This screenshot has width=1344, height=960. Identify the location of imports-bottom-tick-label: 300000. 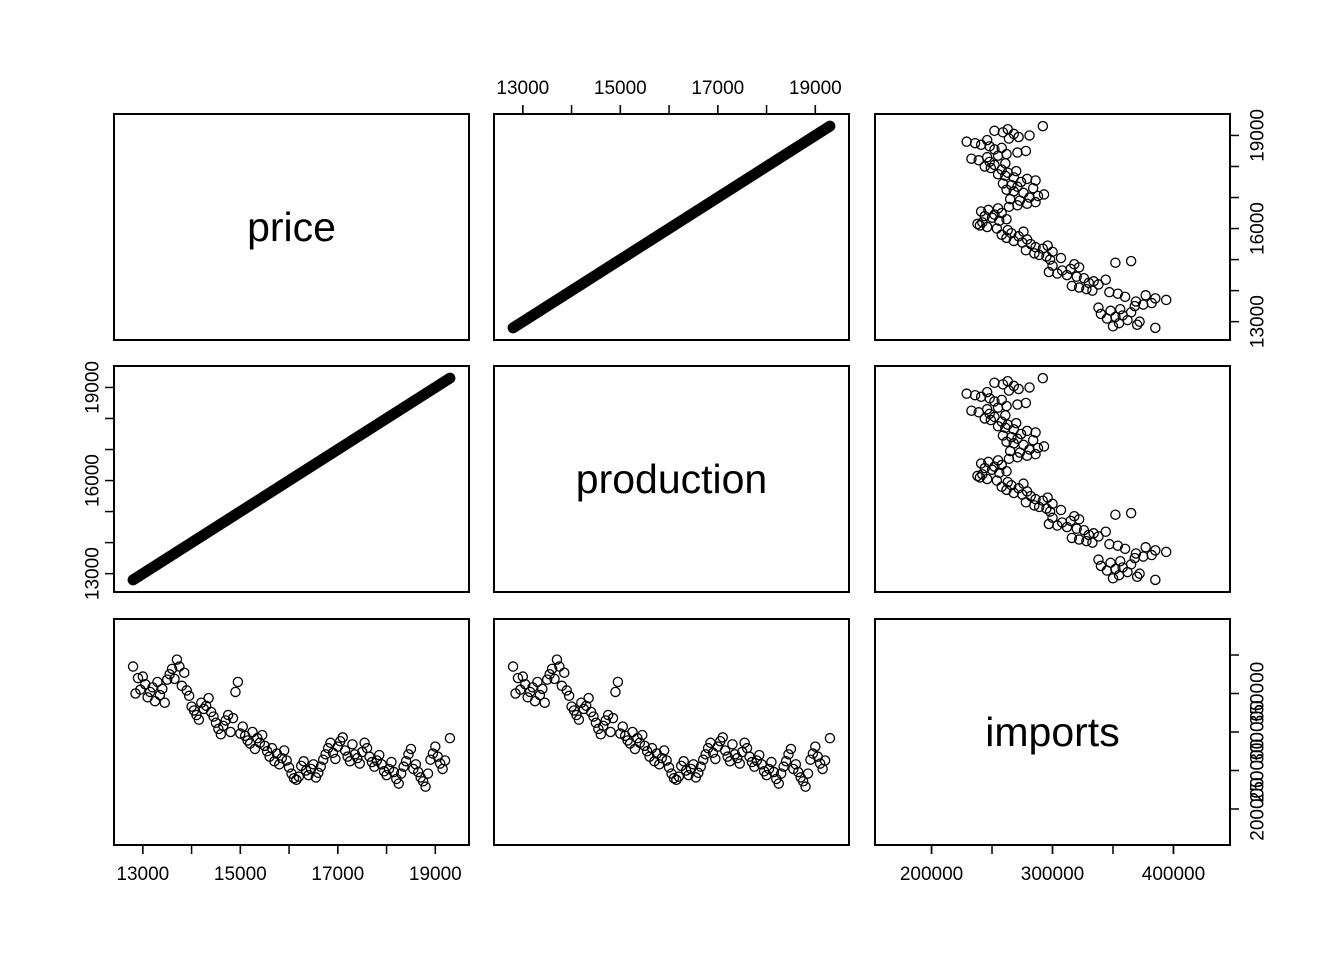
(1052, 874).